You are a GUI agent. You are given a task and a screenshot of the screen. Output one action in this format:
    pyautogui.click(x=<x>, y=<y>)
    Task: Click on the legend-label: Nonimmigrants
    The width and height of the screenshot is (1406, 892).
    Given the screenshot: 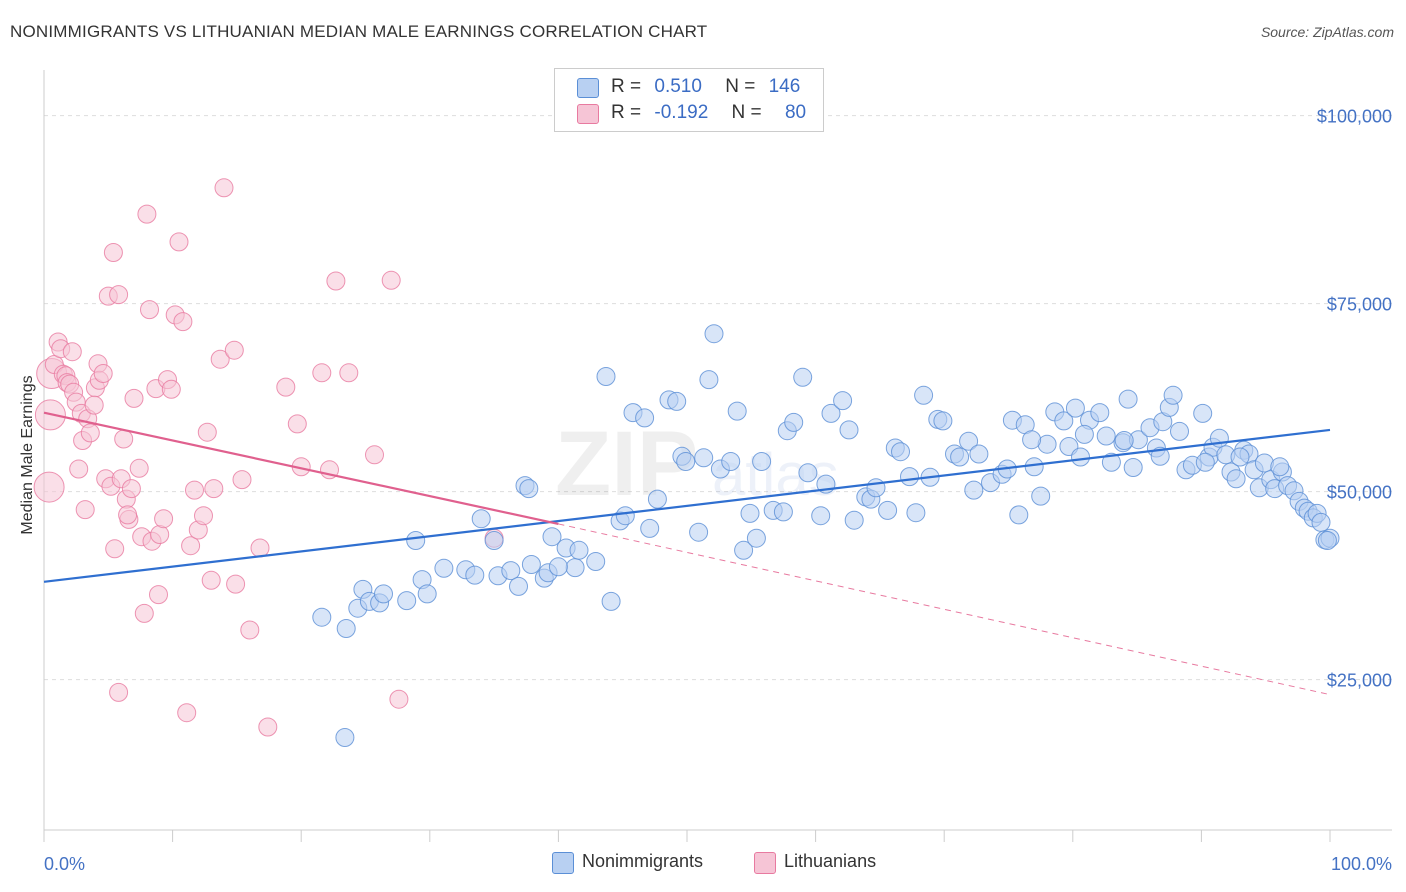 What is the action you would take?
    pyautogui.click(x=643, y=861)
    